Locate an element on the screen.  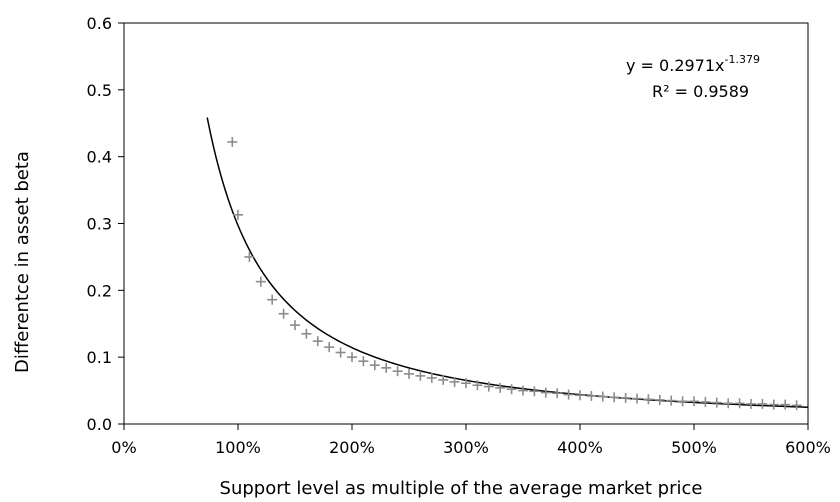
y-tick-label: 0.1 is located at coordinates (99, 357).